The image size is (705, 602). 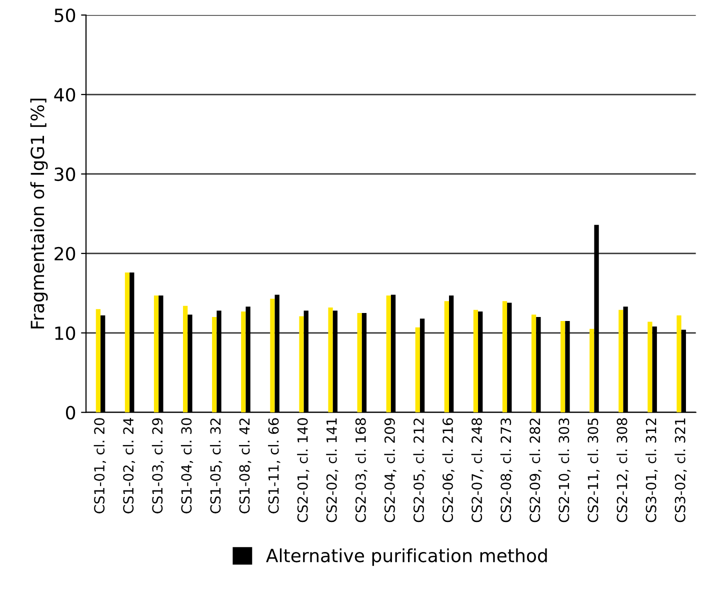 What do you see at coordinates (564, 470) in the screenshot?
I see `x-tick-label: CS2-10, cl. 303` at bounding box center [564, 470].